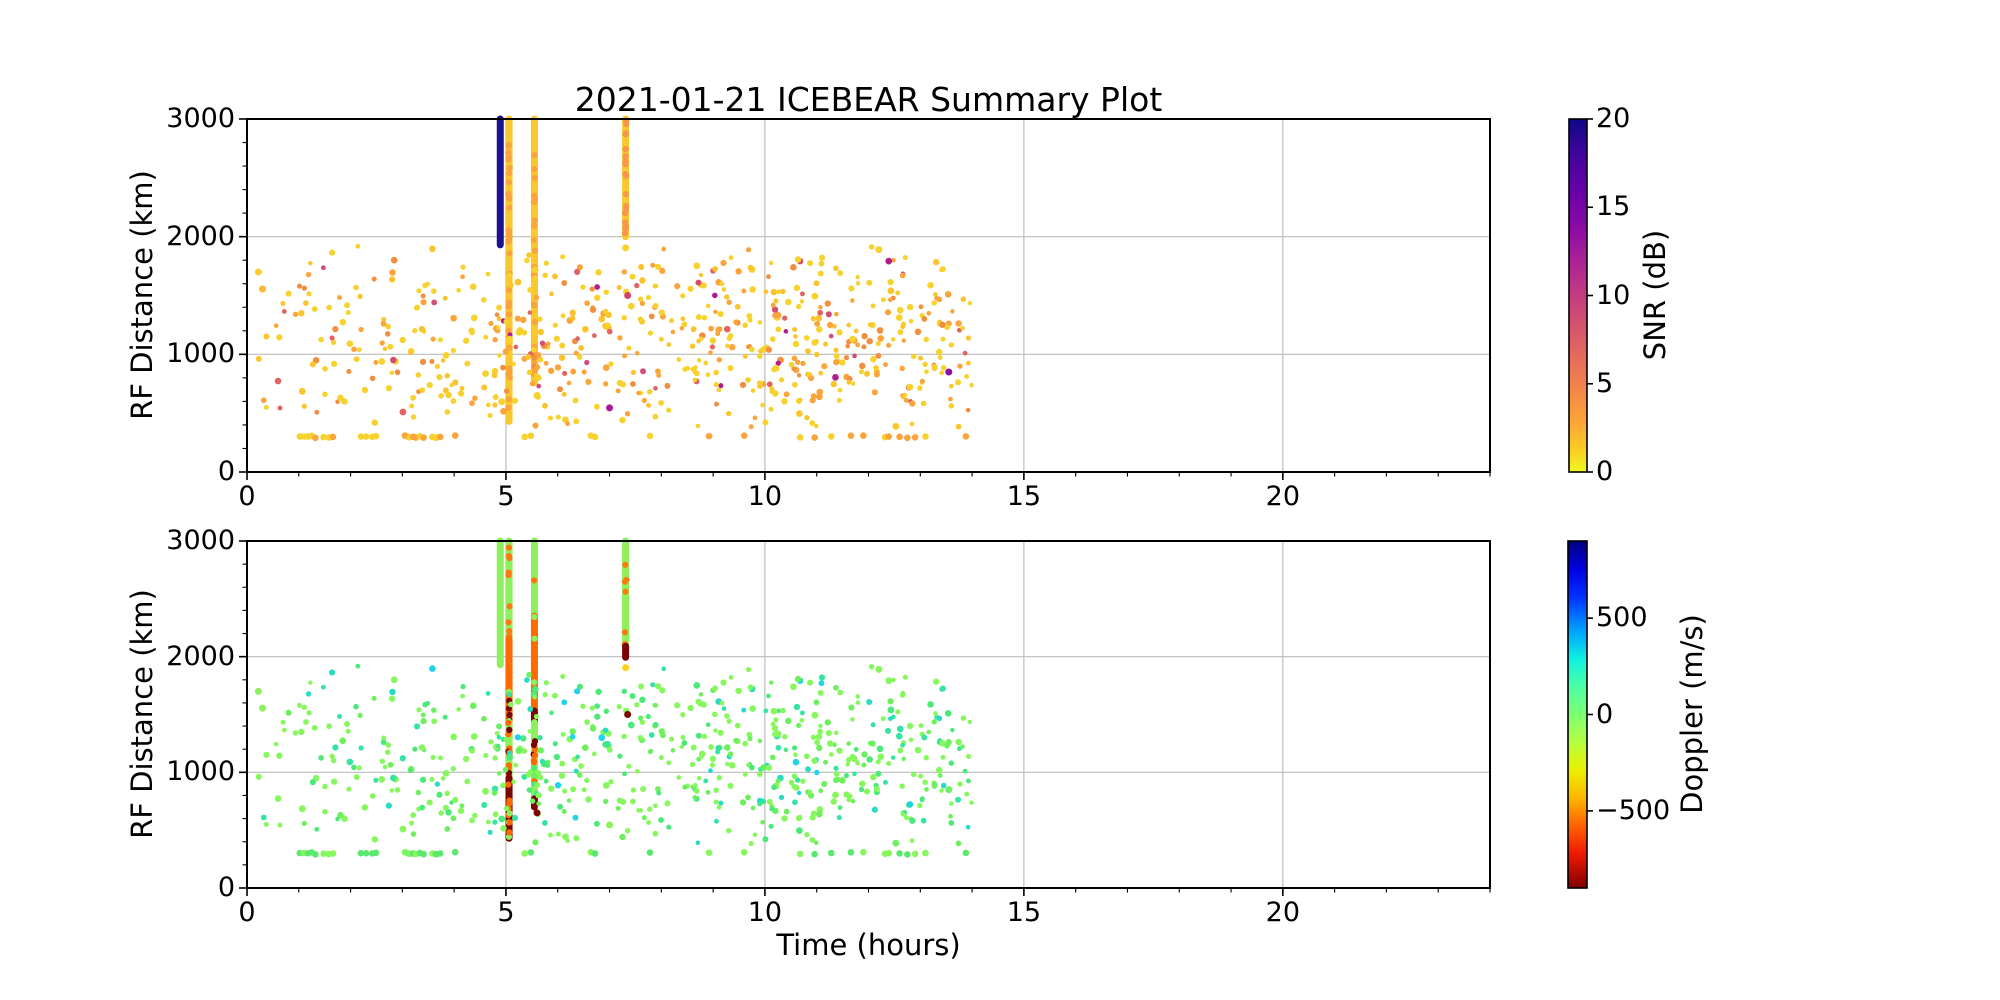 This screenshot has height=1000, width=2000. Describe the element at coordinates (765, 496) in the screenshot. I see `x-tick-label: 10` at that location.